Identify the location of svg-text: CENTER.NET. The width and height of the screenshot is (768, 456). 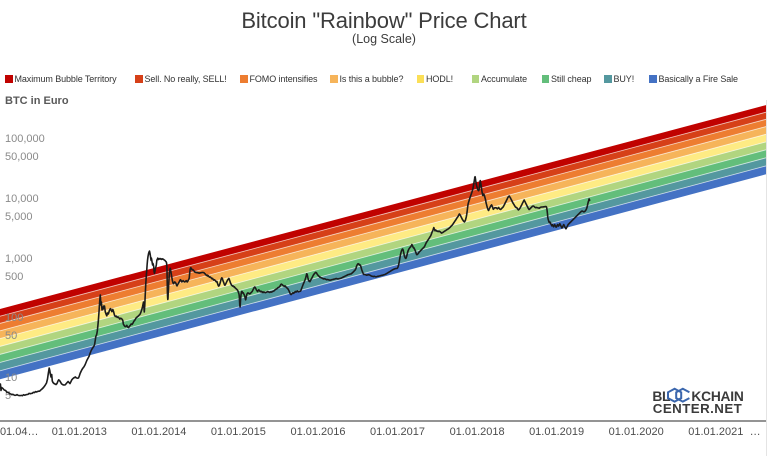
(697, 408).